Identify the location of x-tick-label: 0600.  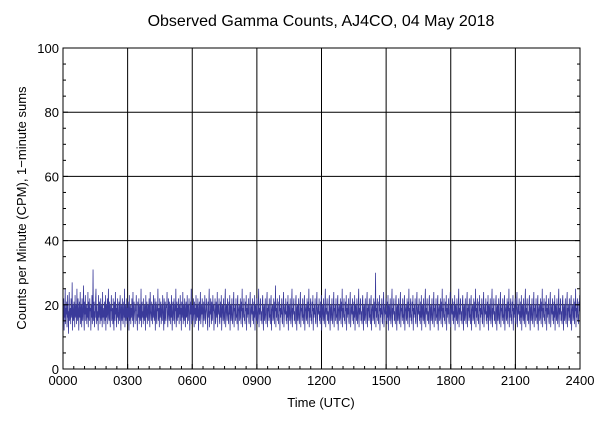
(192, 380).